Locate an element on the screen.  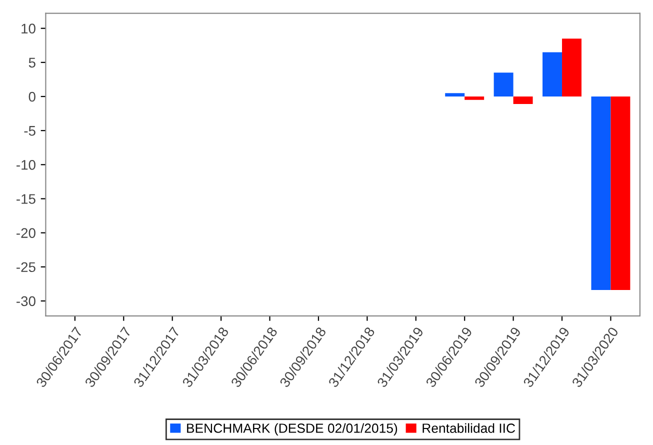
y-tick-label: -10 is located at coordinates (26, 165).